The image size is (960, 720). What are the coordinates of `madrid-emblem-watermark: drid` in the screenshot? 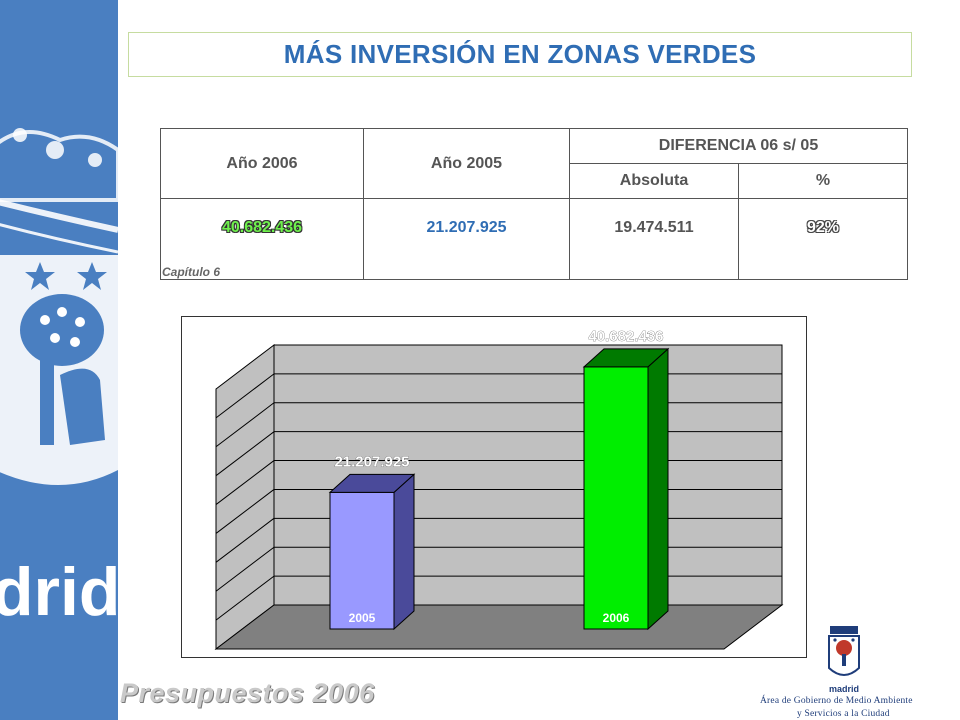 It's located at (59, 379).